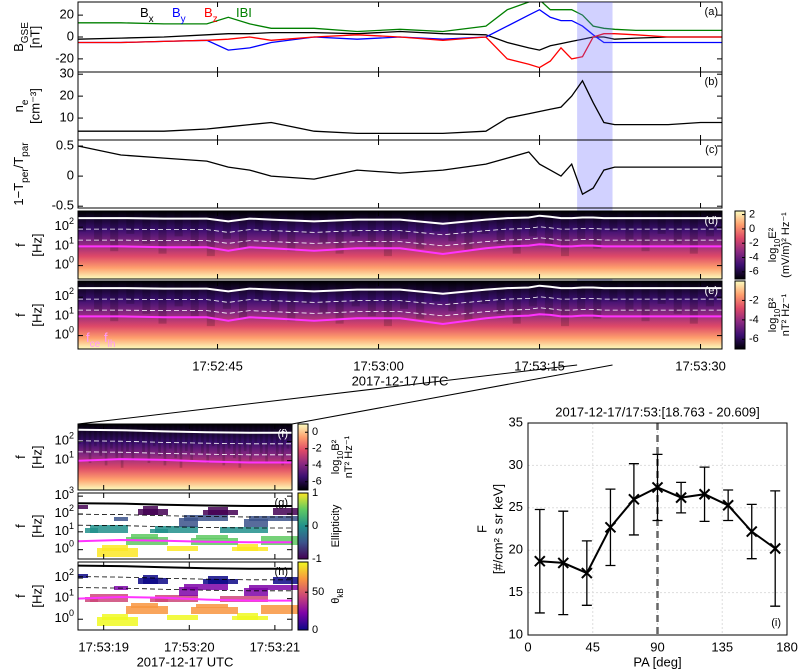 The height and width of the screenshot is (672, 800). Describe the element at coordinates (400, 315) in the screenshot. I see `spectrogram-background` at that location.